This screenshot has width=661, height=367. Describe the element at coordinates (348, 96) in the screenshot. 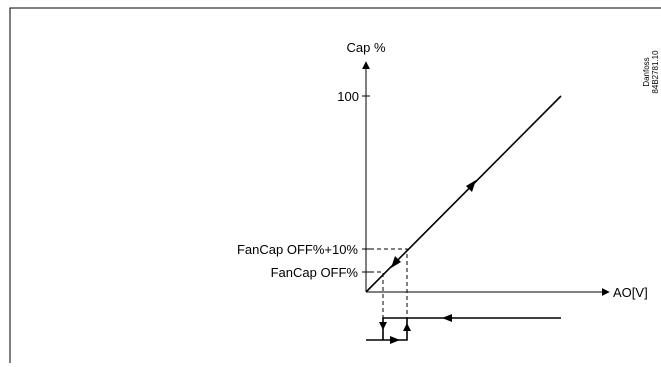

I see `tick-label-100: 100` at that location.